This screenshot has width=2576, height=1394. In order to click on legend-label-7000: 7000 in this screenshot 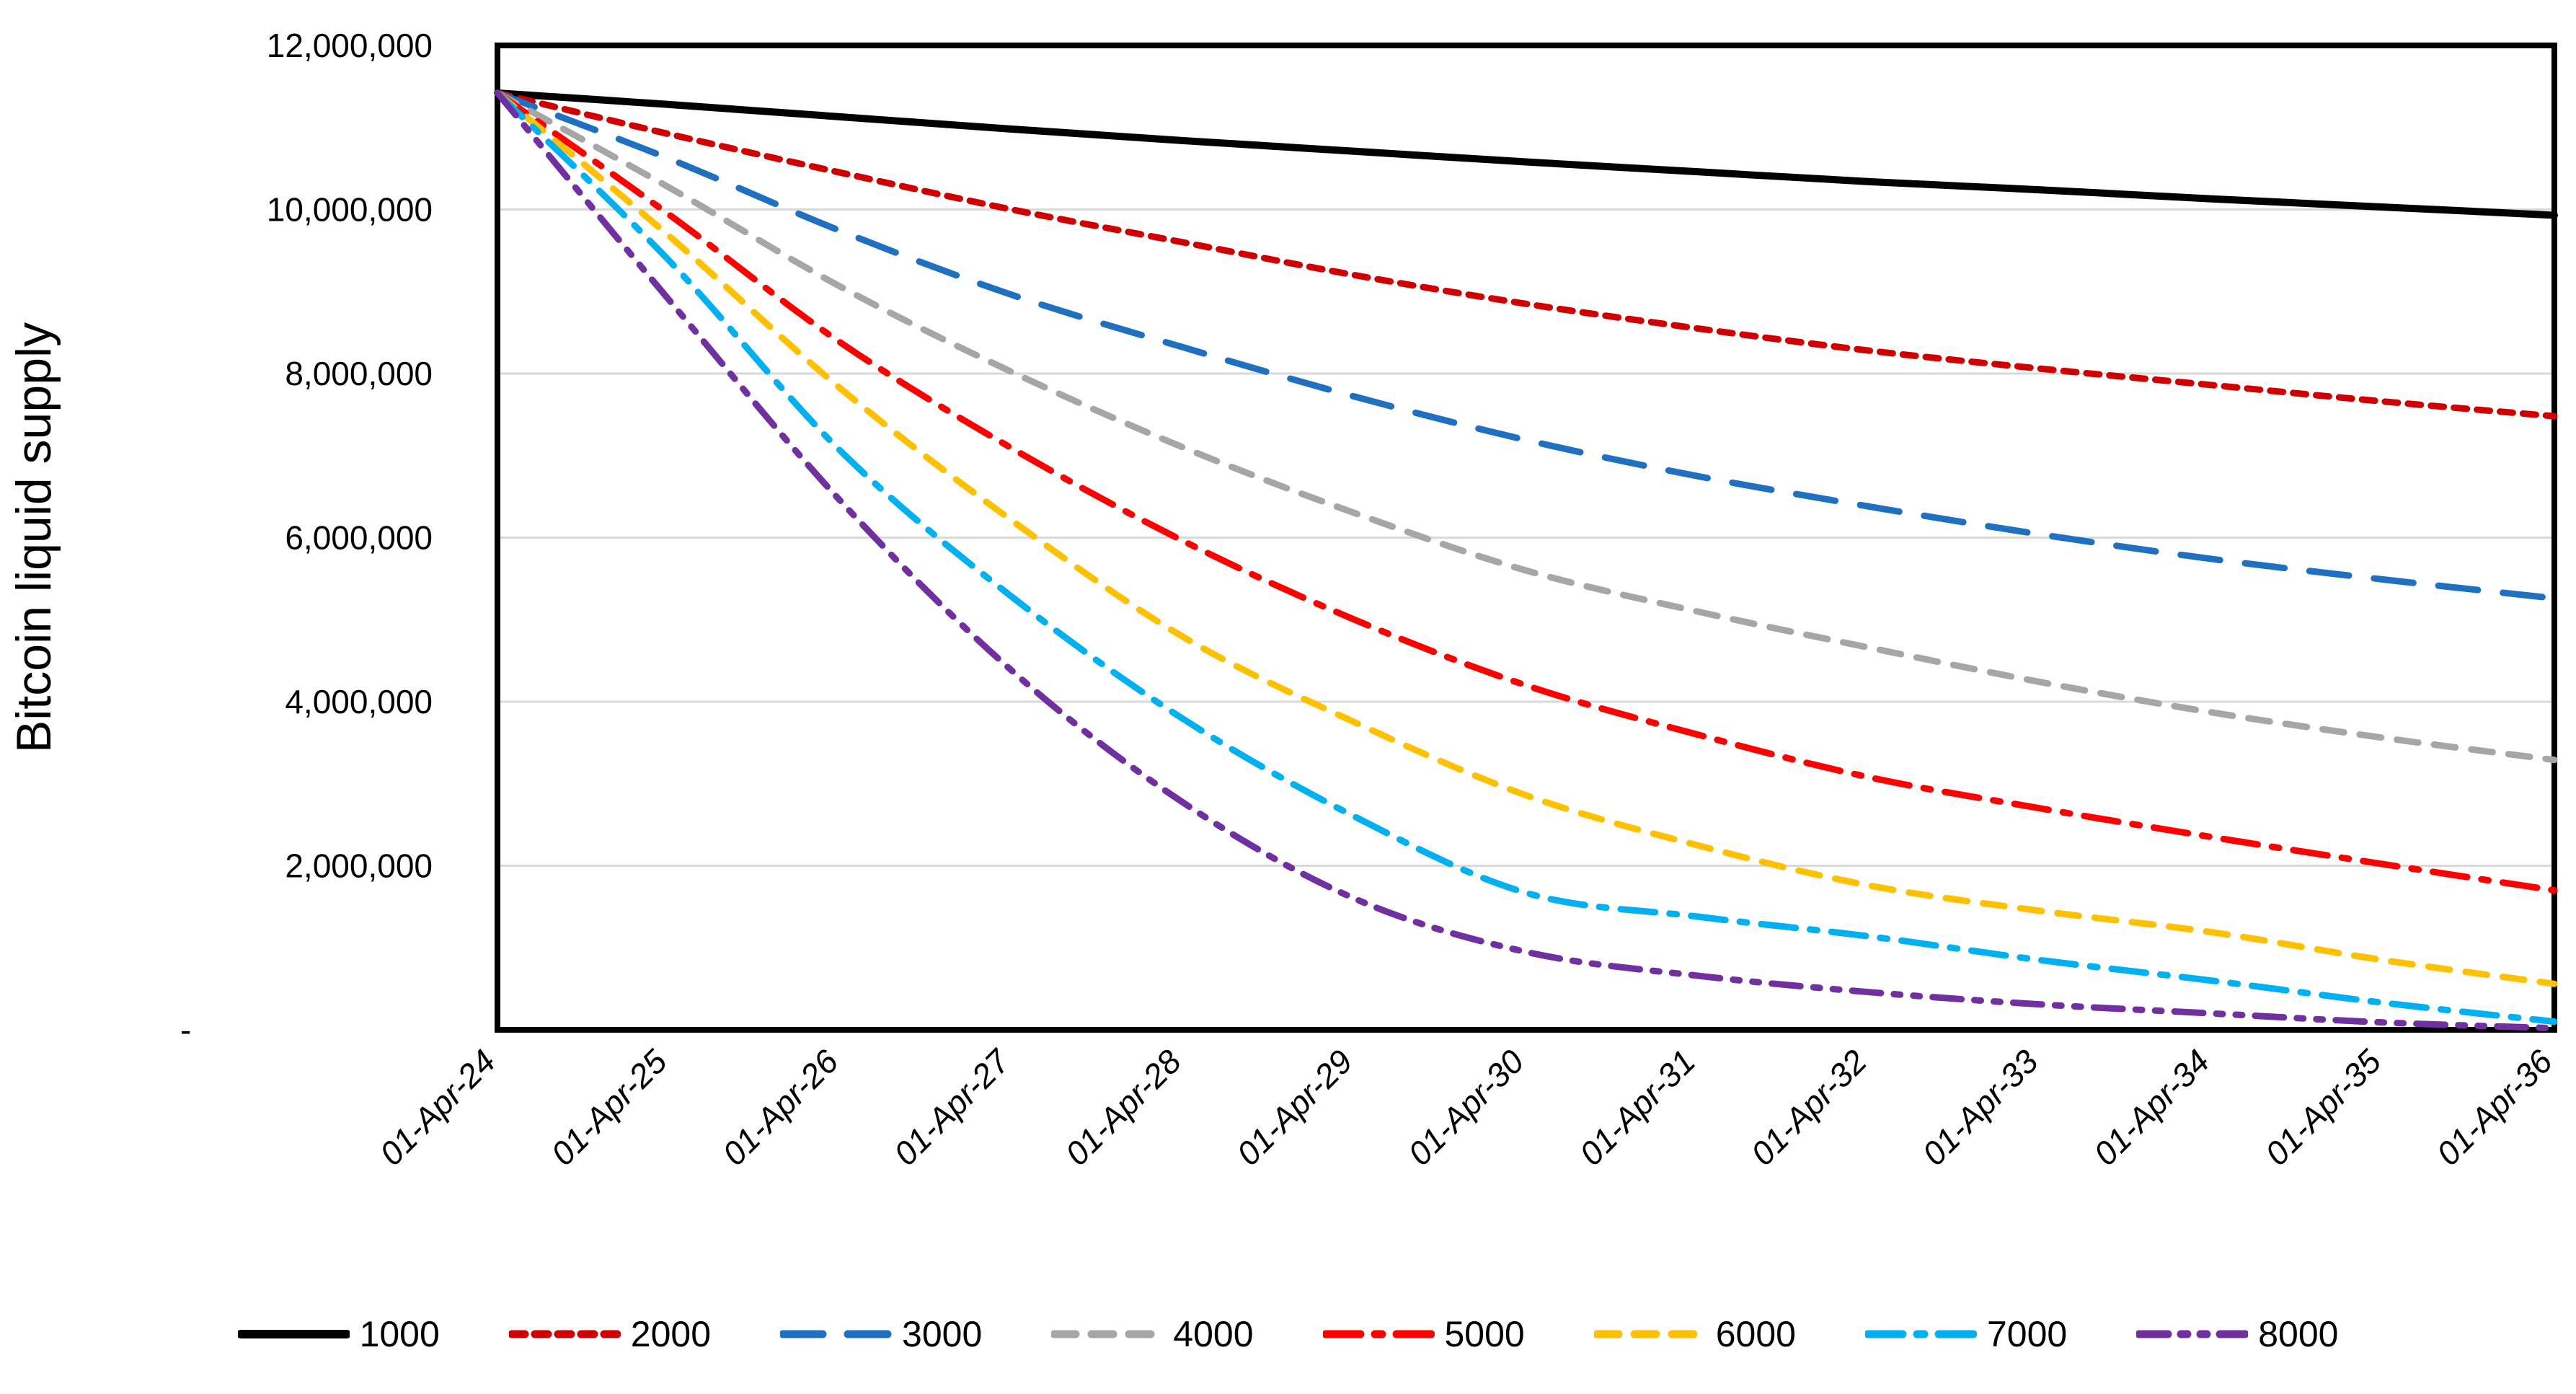, I will do `click(2027, 1334)`.